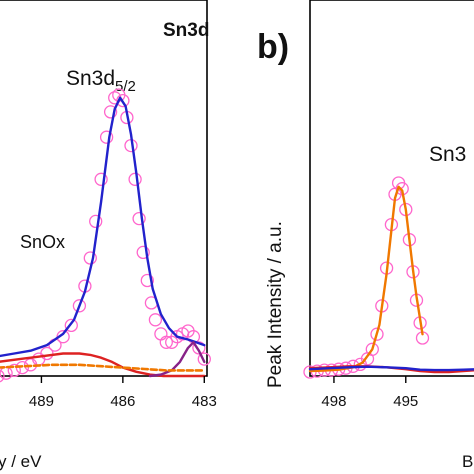 The width and height of the screenshot is (474, 474). I want to click on annotation-snox: SnOx, so click(42, 242).